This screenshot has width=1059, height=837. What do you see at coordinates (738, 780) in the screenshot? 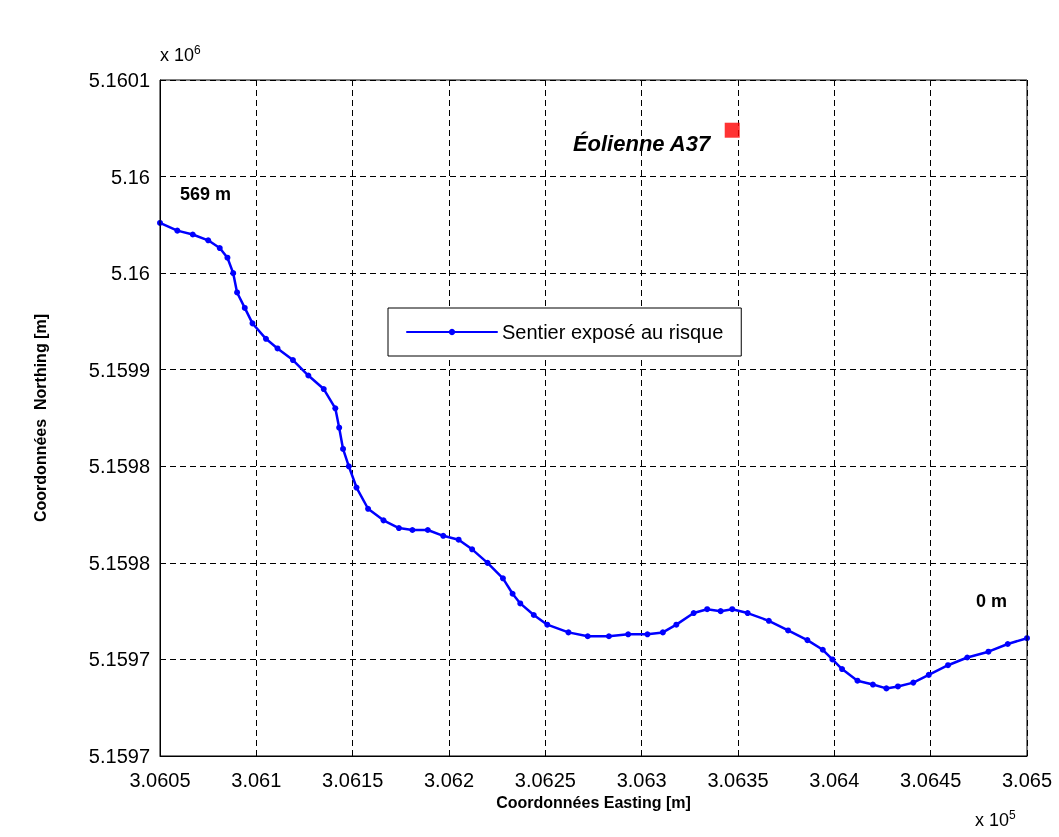
I see `x-tick-label: 3.0635` at bounding box center [738, 780].